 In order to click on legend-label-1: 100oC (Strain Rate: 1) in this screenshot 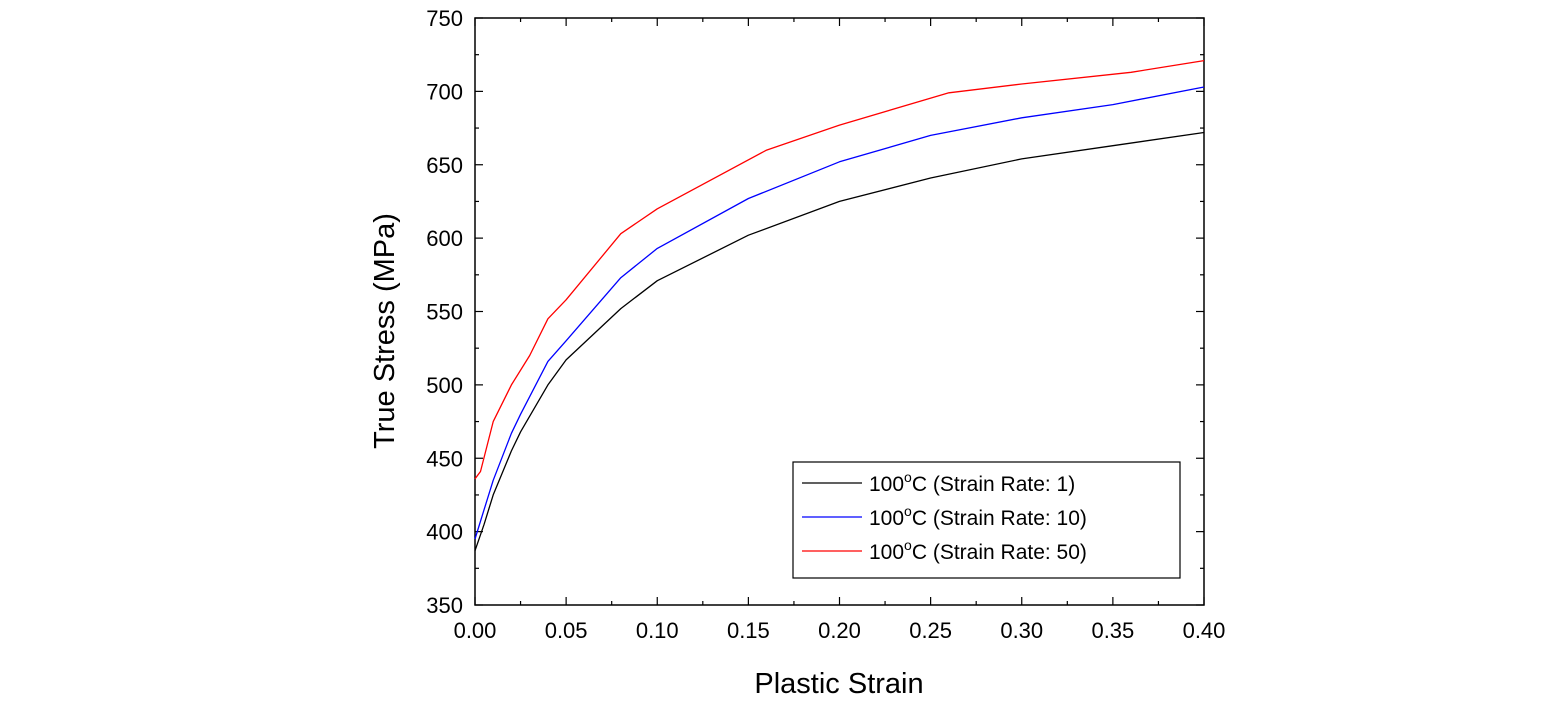, I will do `click(972, 482)`.